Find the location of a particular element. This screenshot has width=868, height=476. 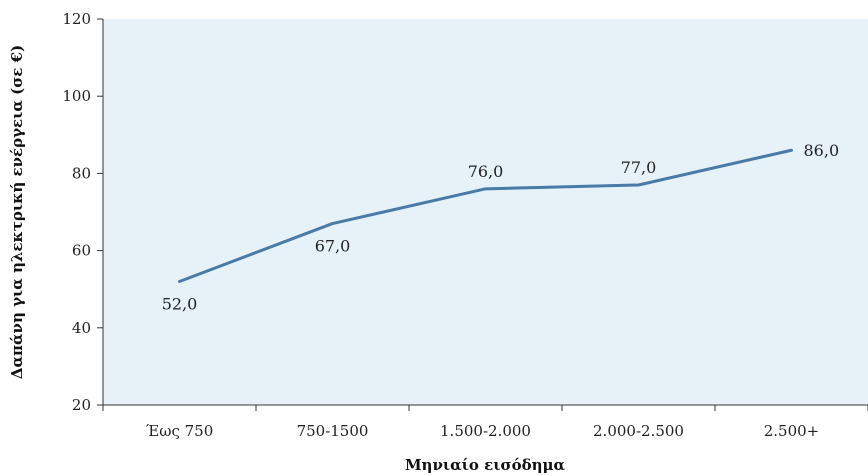

y-tick-label: 120 is located at coordinates (76, 19).